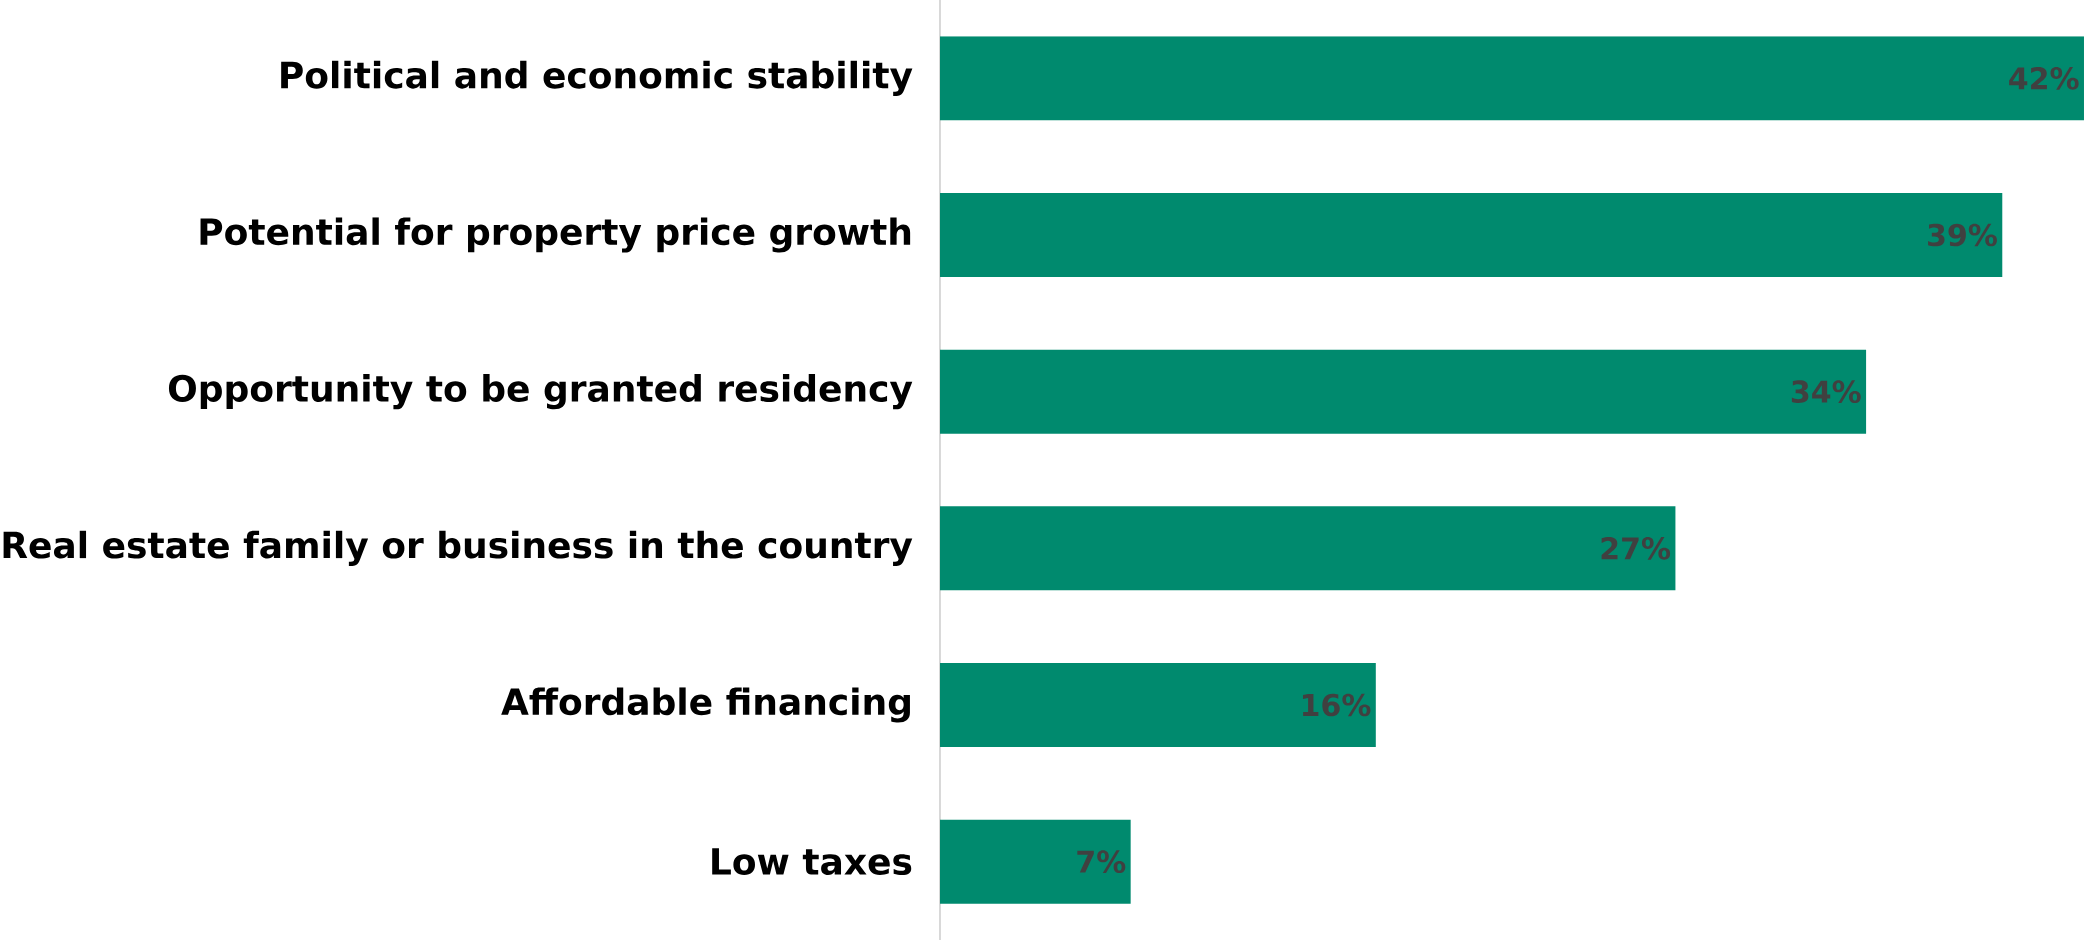  I want to click on data-label: 42%, so click(2044, 78).